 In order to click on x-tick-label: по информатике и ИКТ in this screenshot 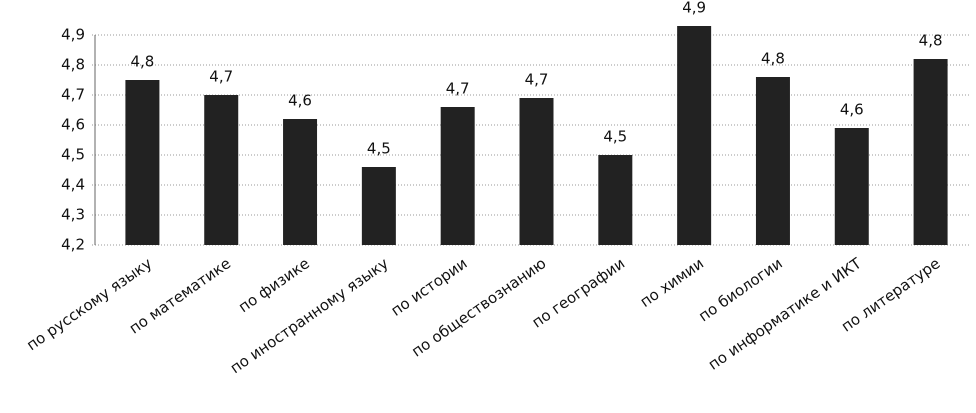, I will do `click(785, 314)`.